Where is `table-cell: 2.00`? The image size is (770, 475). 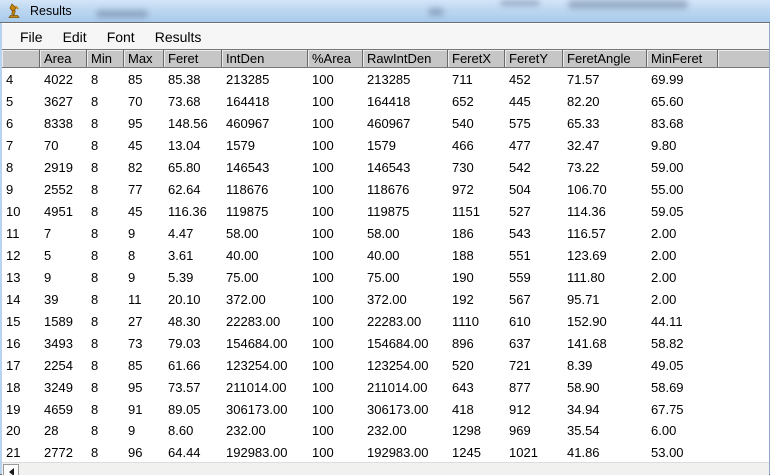
table-cell: 2.00 is located at coordinates (664, 299).